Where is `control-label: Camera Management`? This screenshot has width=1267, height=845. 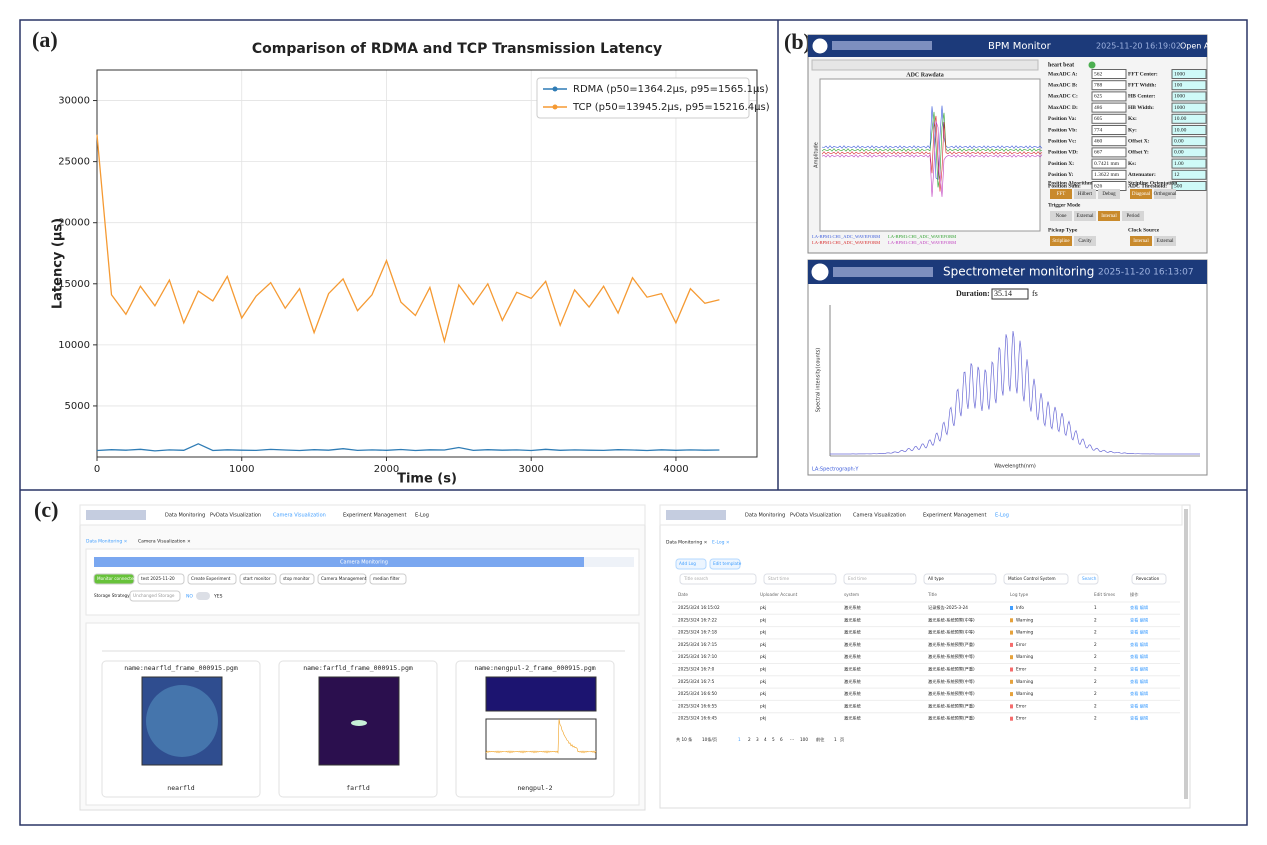
control-label: Camera Management is located at coordinates (344, 578).